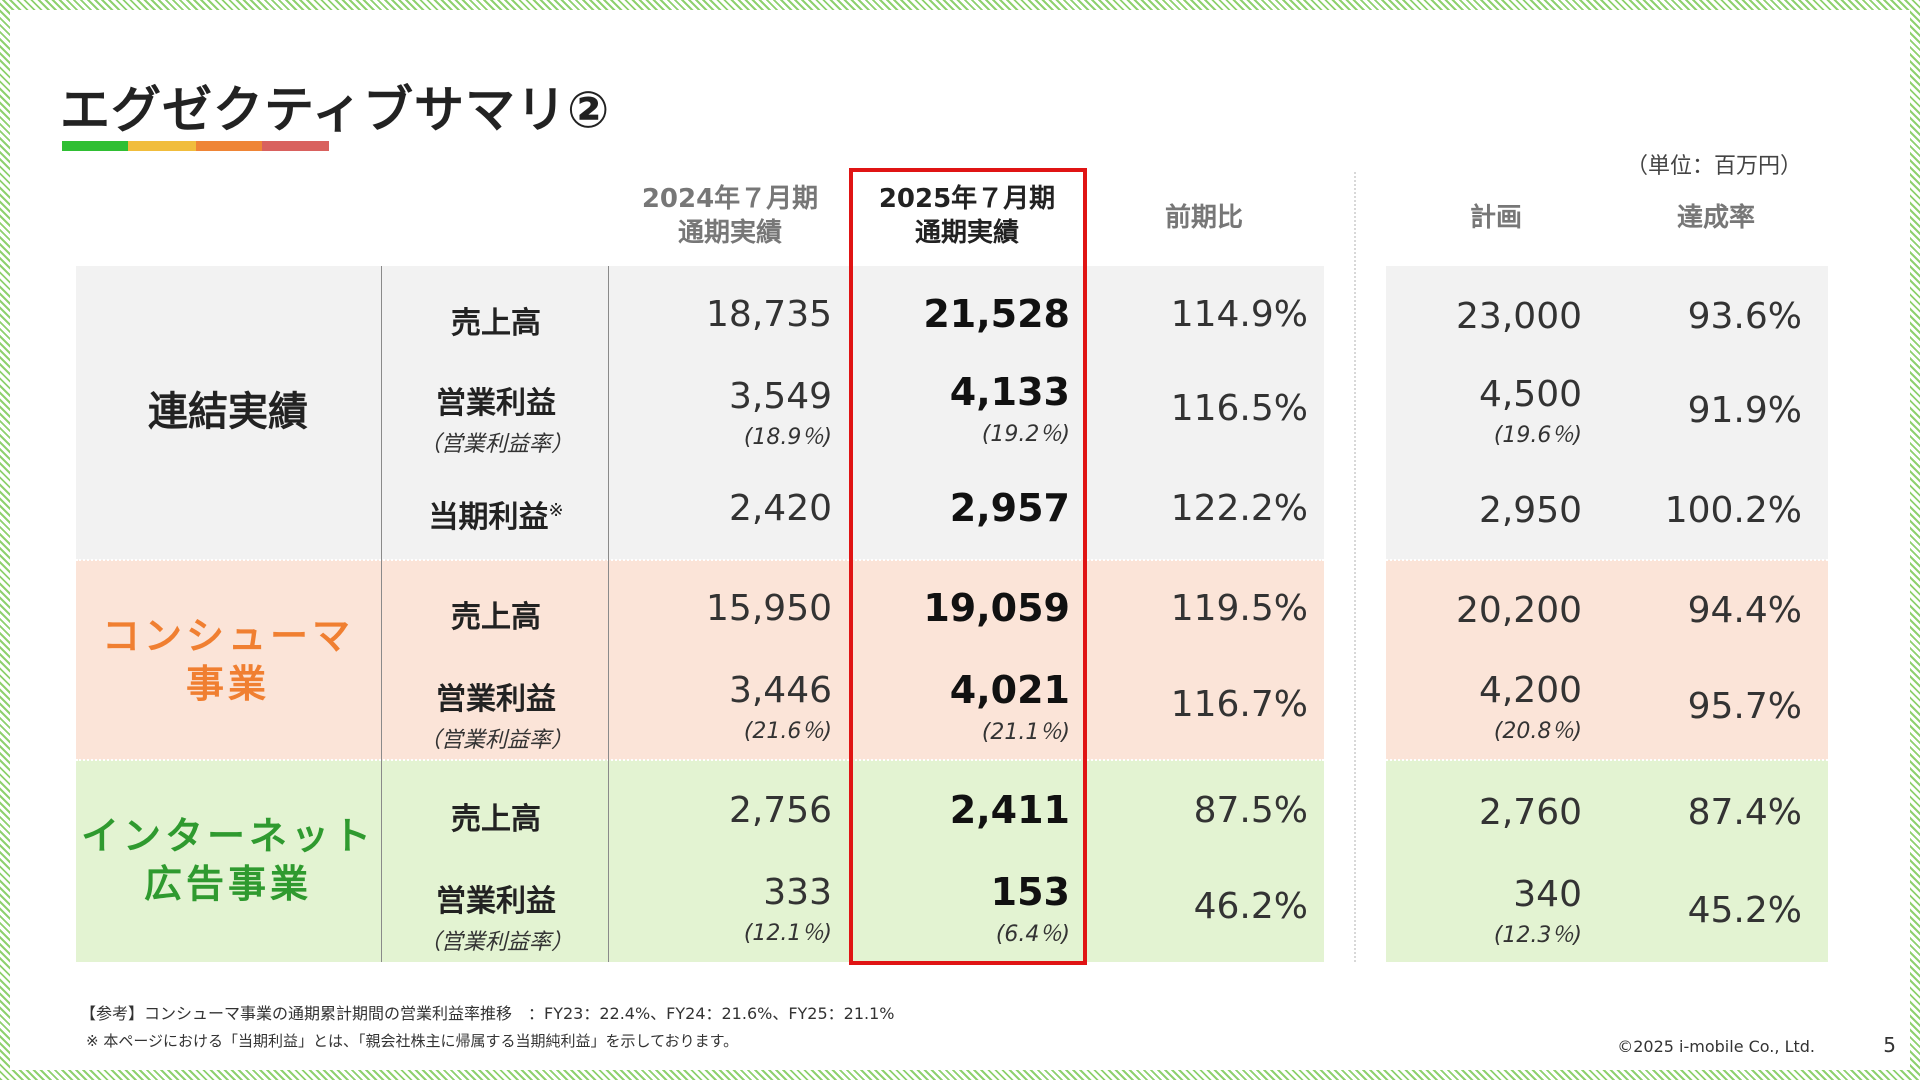 This screenshot has width=1920, height=1080. I want to click on col-header-yoy: 前期比, so click(1203, 218).